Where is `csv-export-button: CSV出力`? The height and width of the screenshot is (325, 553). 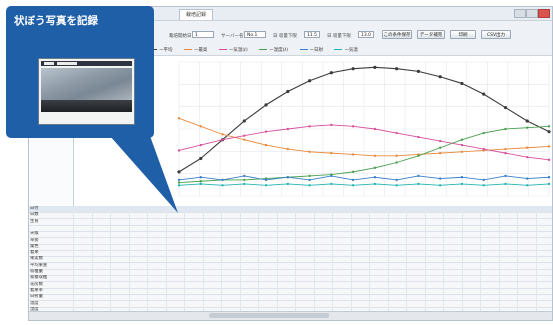 csv-export-button: CSV出力 is located at coordinates (496, 34).